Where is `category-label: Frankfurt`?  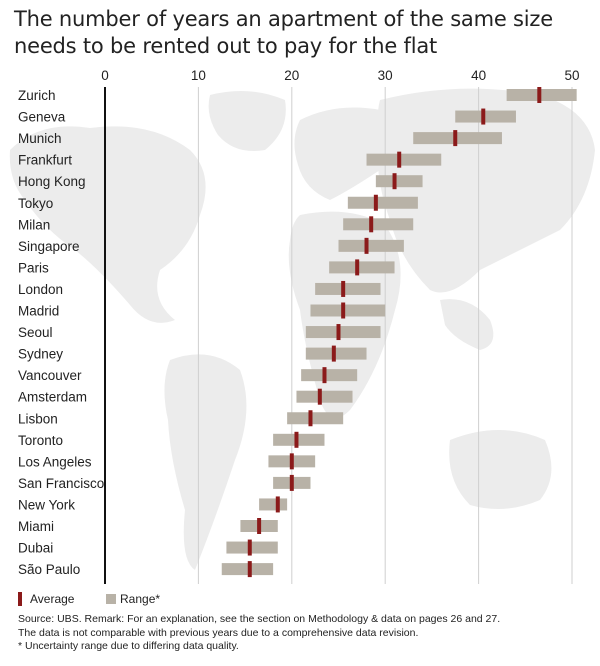 category-label: Frankfurt is located at coordinates (45, 160).